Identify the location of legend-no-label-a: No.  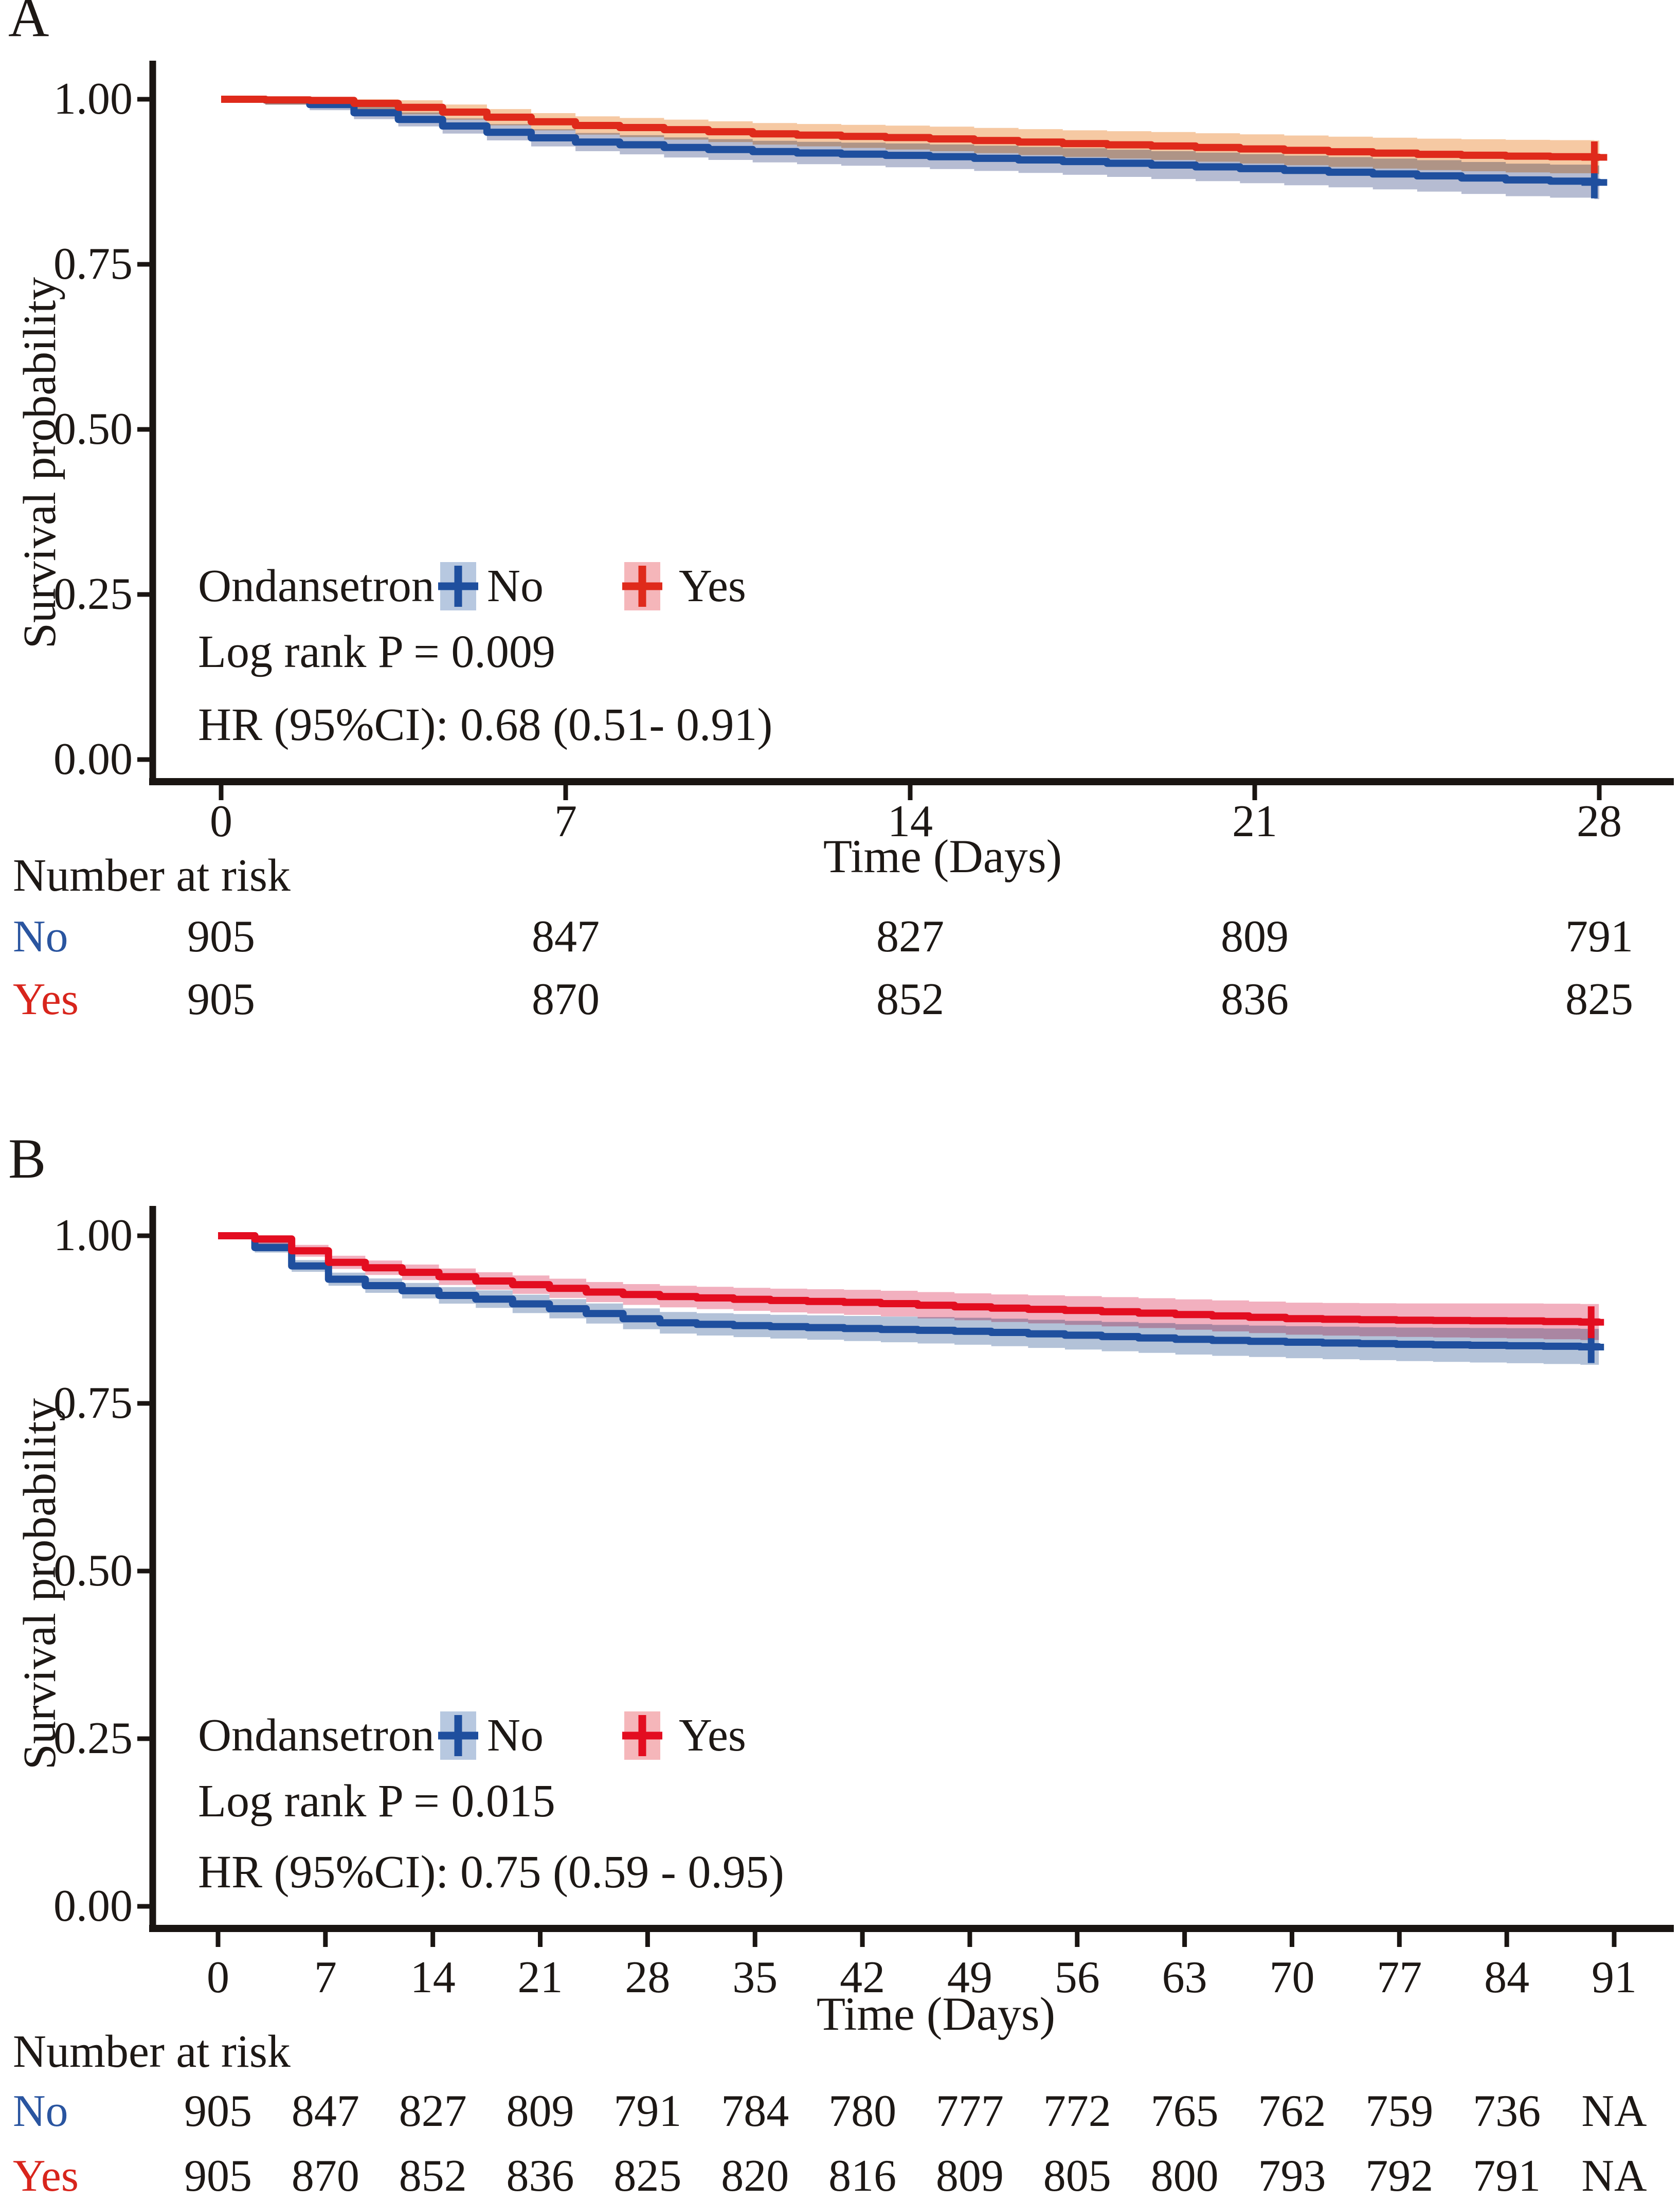
(515, 586).